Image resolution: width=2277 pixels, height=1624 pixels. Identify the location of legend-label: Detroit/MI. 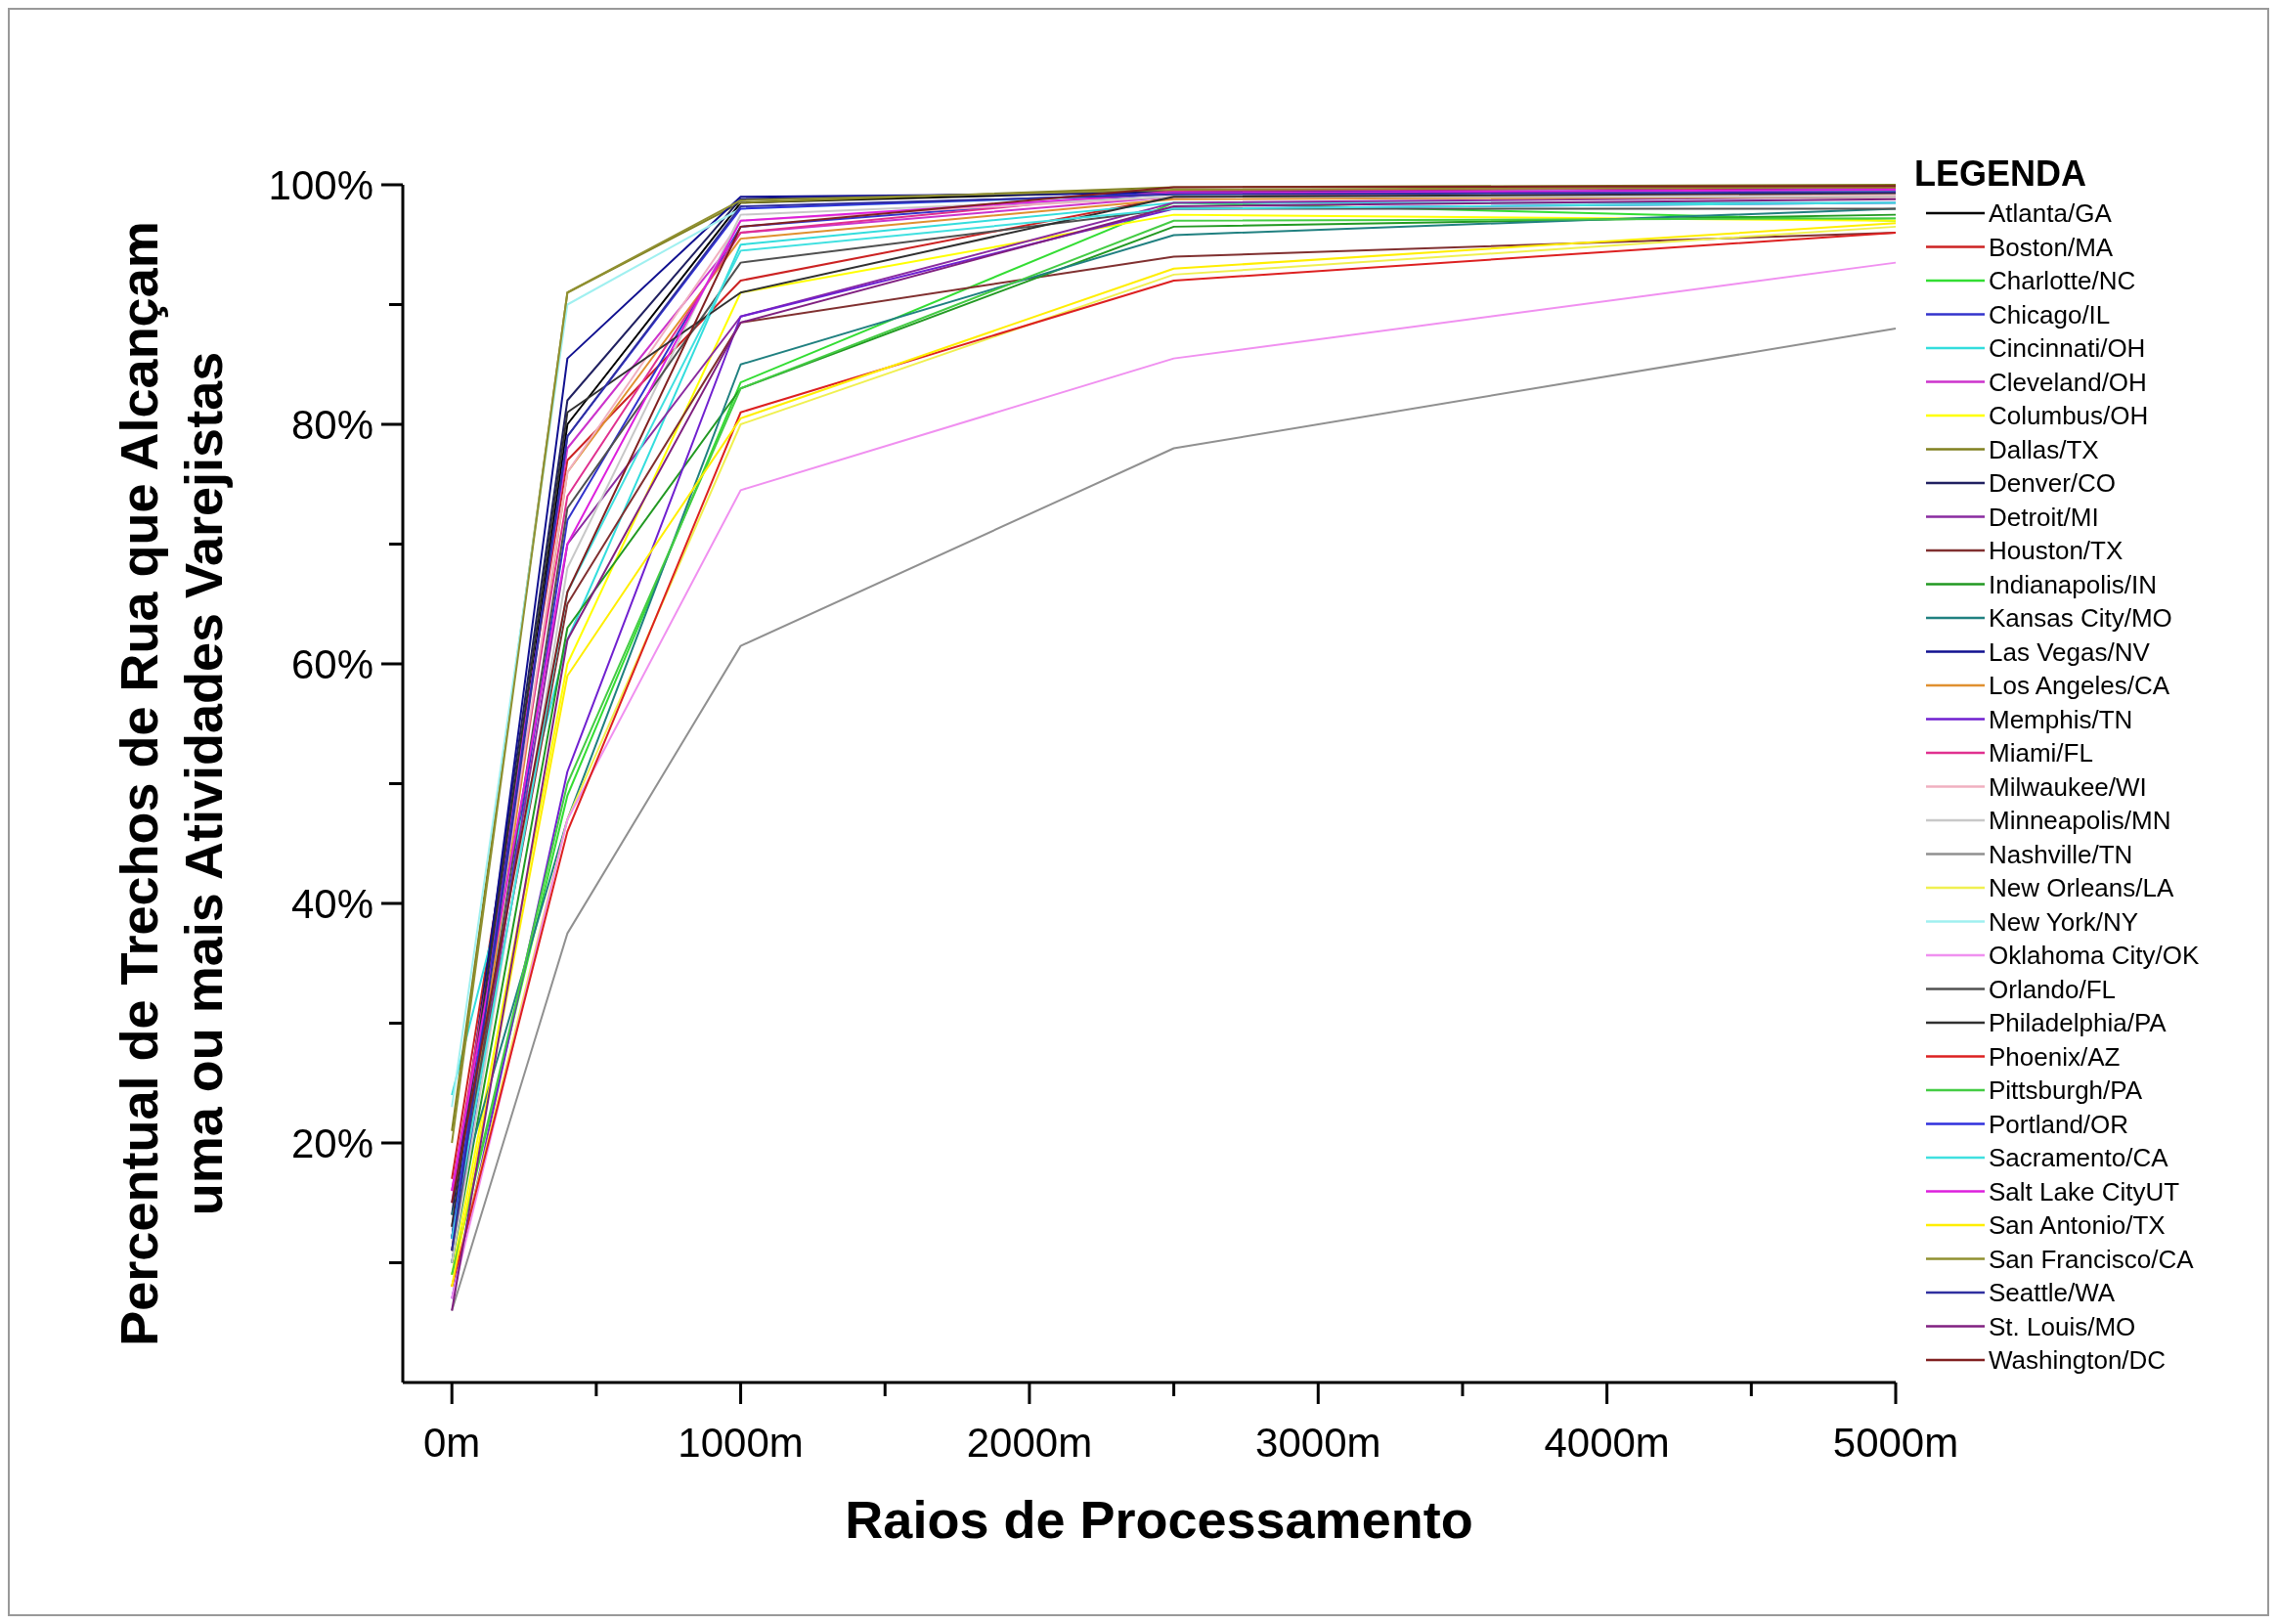
(2044, 517).